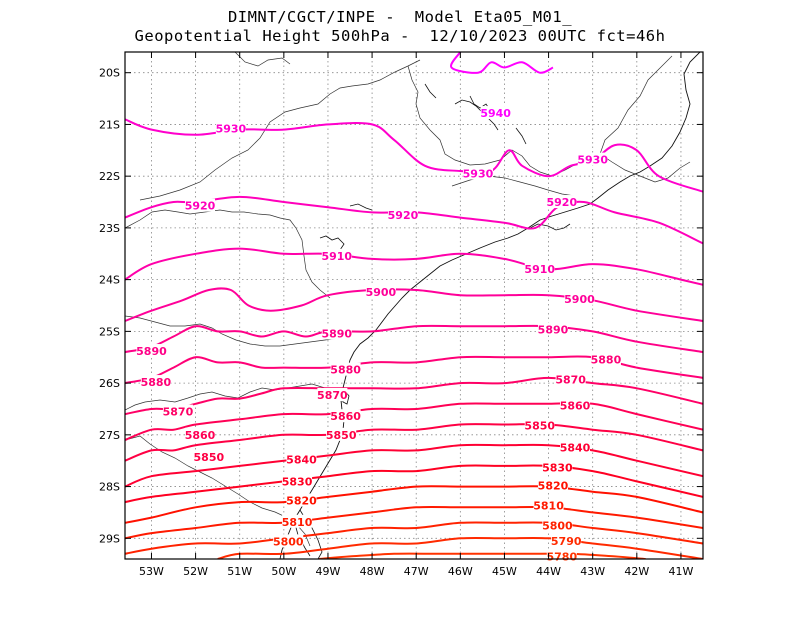  I want to click on lat-tick-label: 22S, so click(109, 176).